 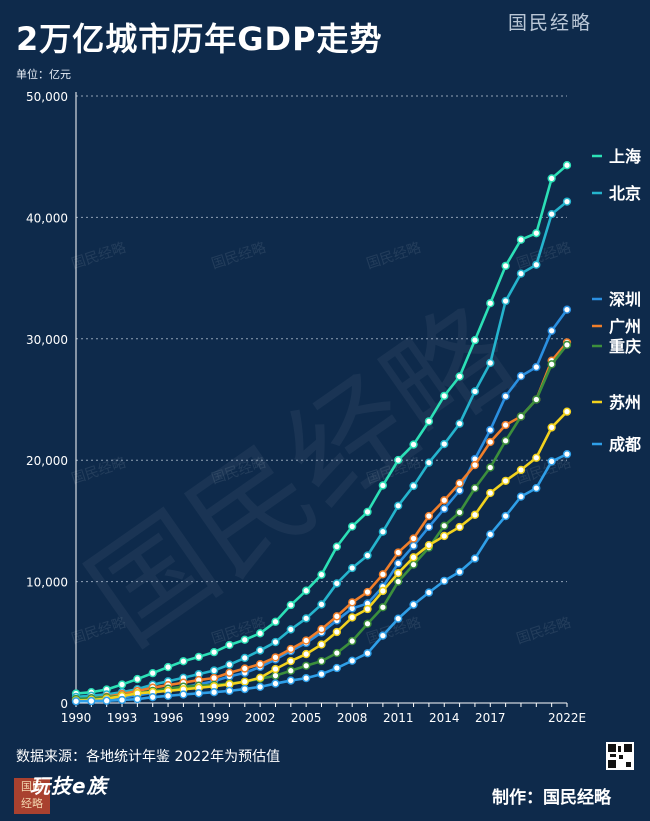 What do you see at coordinates (352, 718) in the screenshot?
I see `x-tick-label: 2008` at bounding box center [352, 718].